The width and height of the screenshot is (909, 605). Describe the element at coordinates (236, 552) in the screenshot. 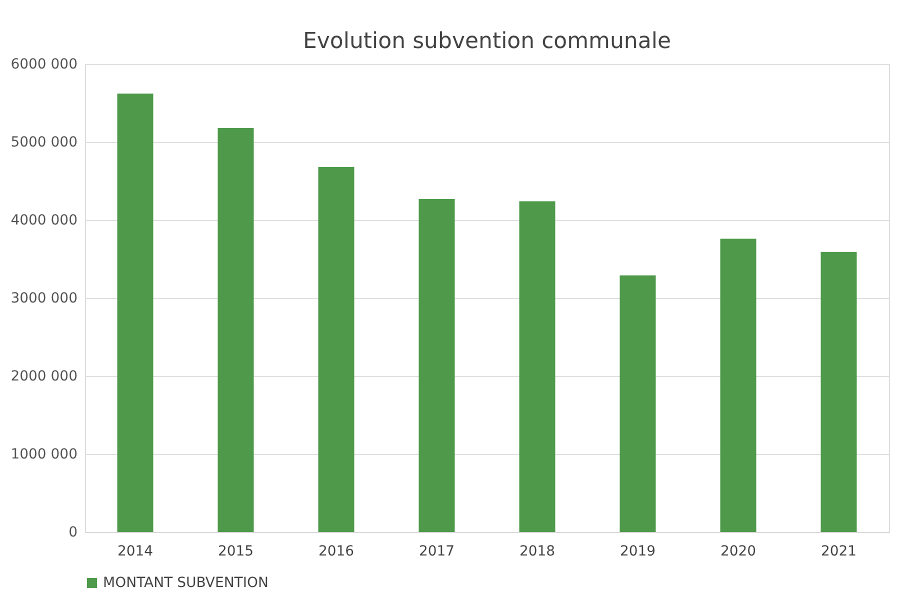

I see `x-tick-label: 2015` at that location.